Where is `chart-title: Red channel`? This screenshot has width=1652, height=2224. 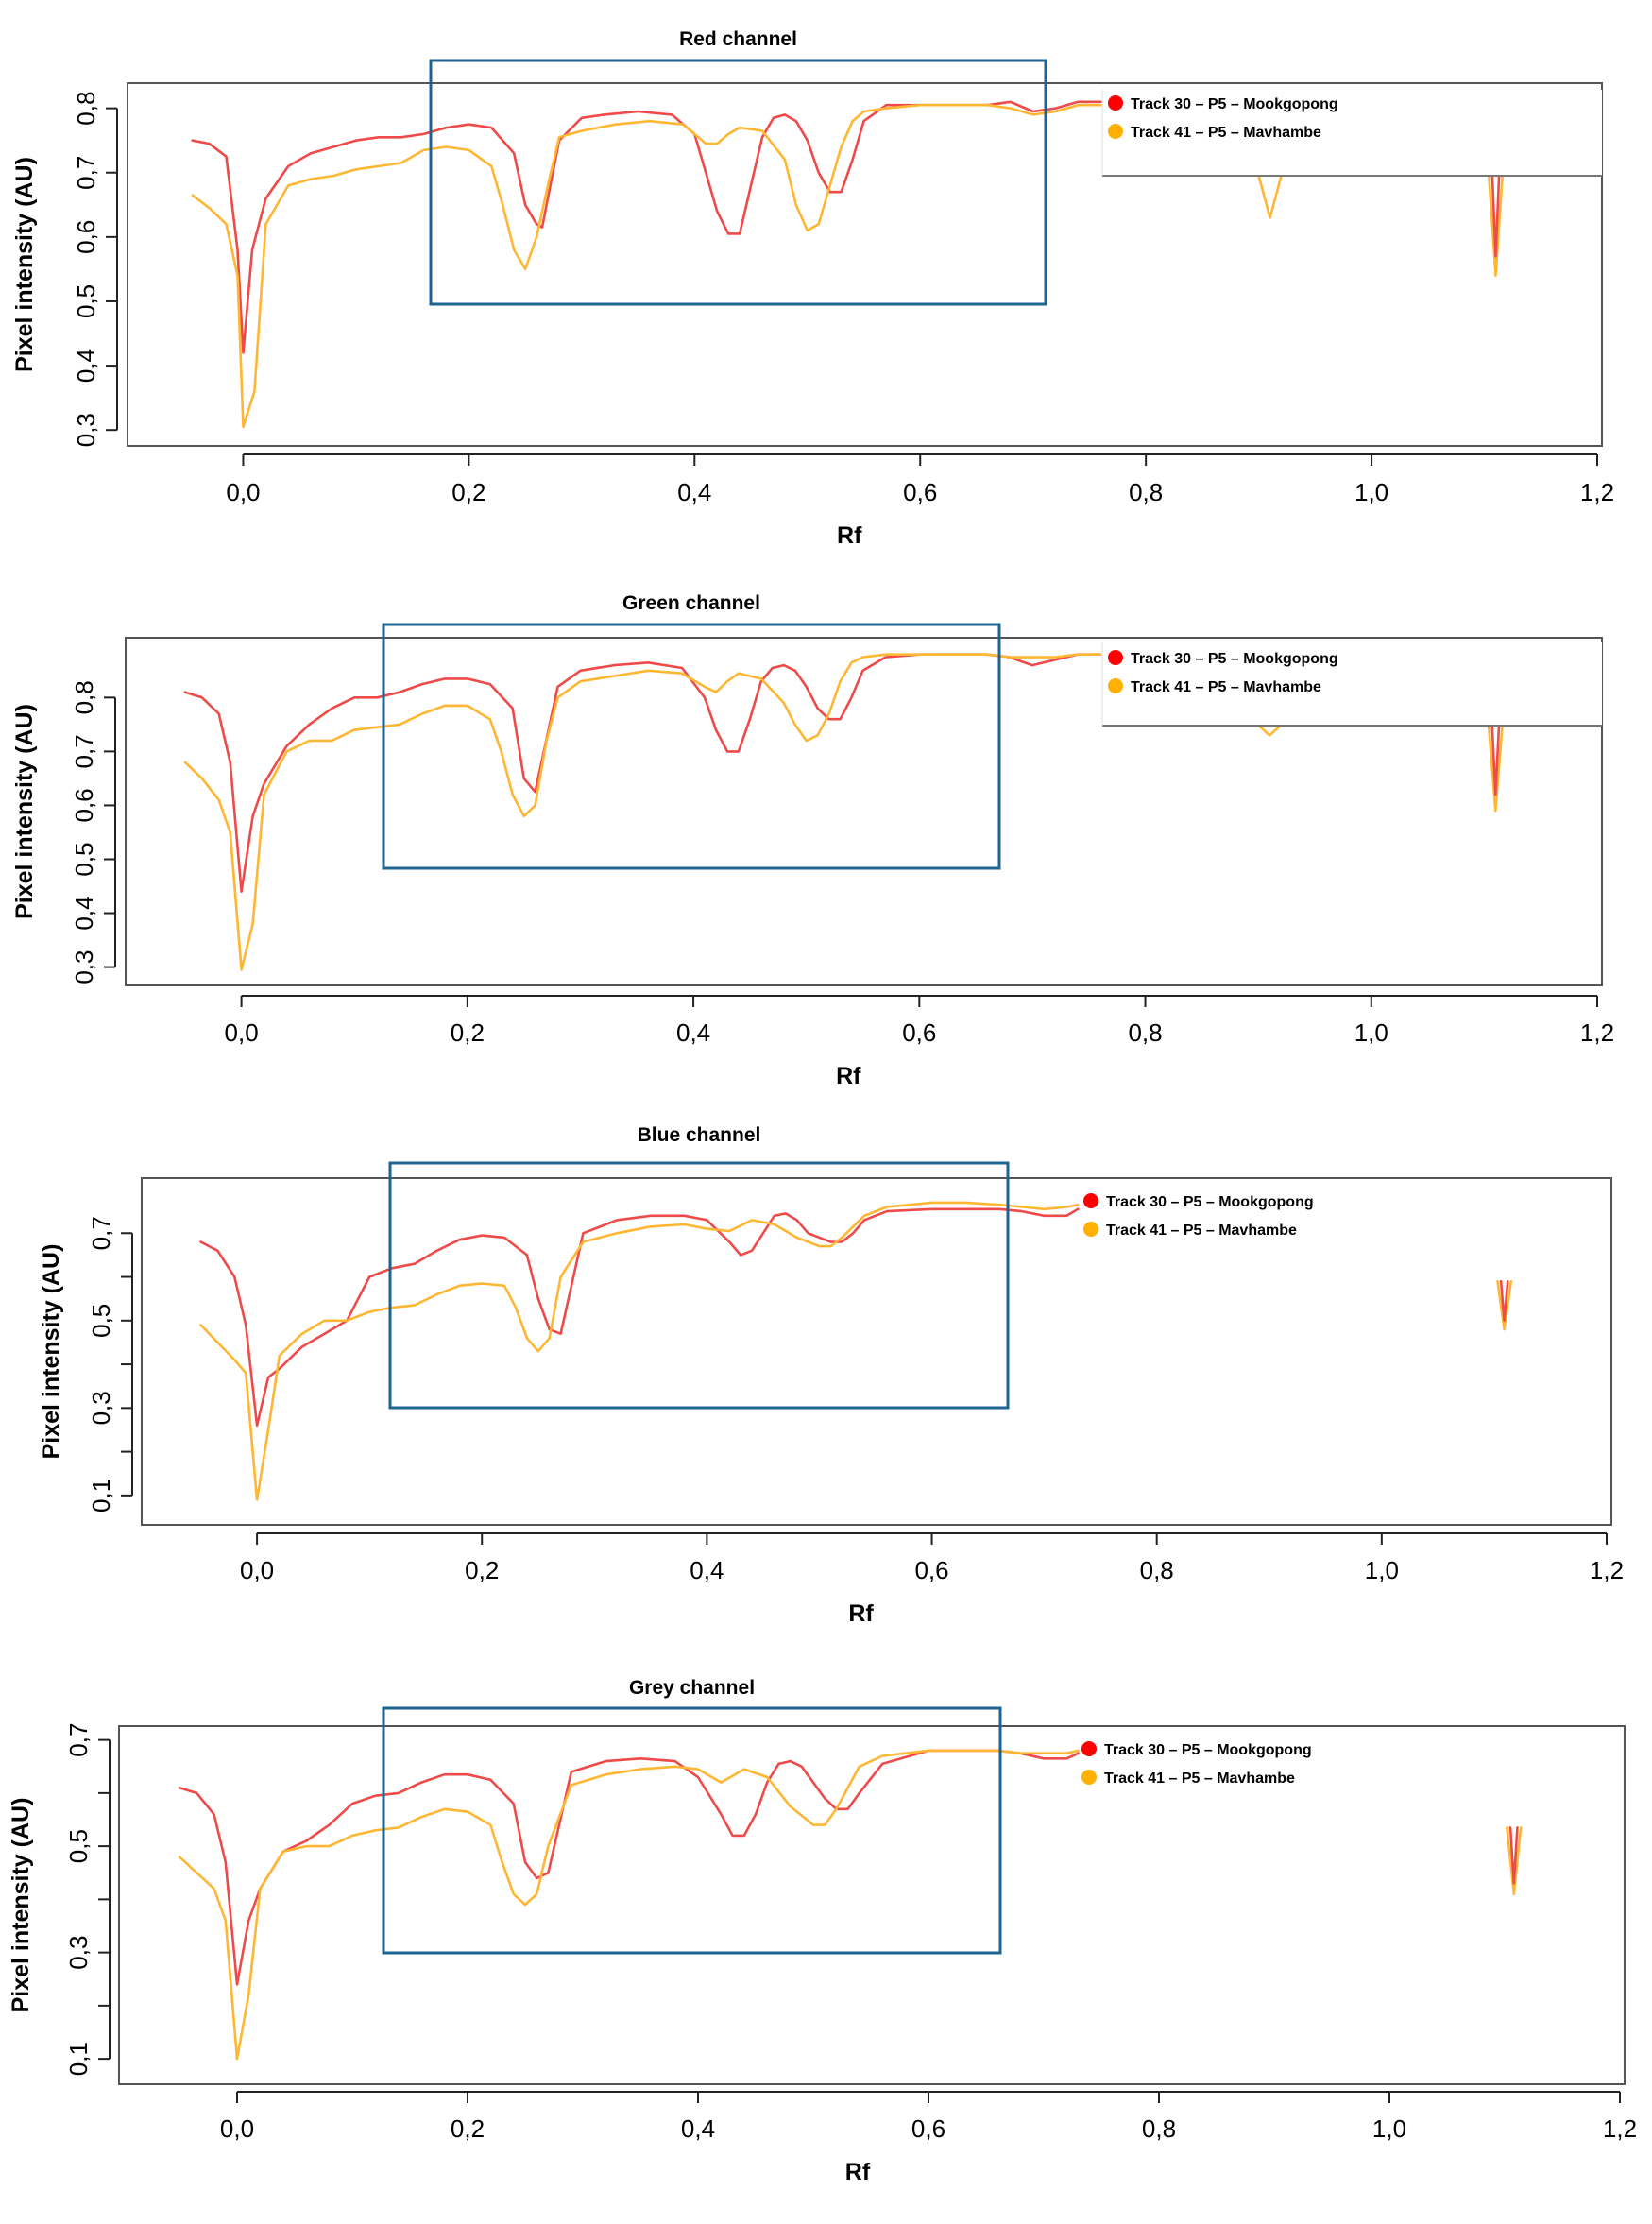
chart-title: Red channel is located at coordinates (738, 39).